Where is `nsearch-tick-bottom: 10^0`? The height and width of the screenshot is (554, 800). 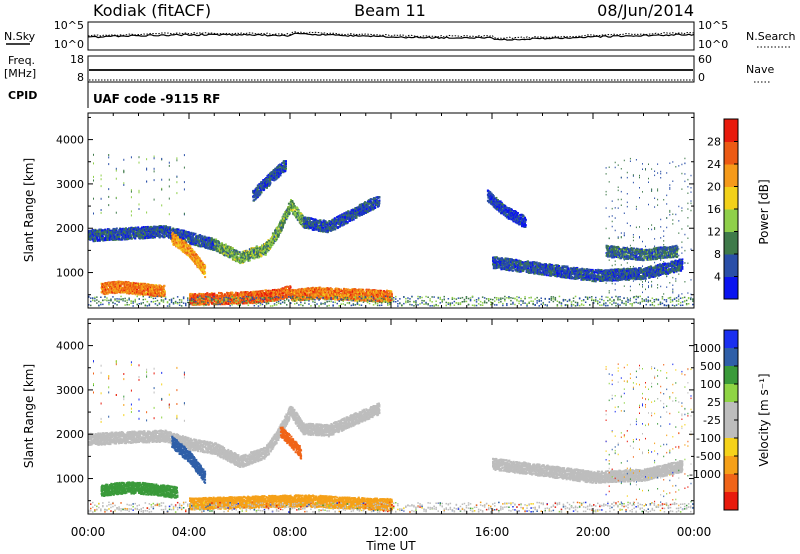
nsearch-tick-bottom: 10^0 is located at coordinates (713, 44).